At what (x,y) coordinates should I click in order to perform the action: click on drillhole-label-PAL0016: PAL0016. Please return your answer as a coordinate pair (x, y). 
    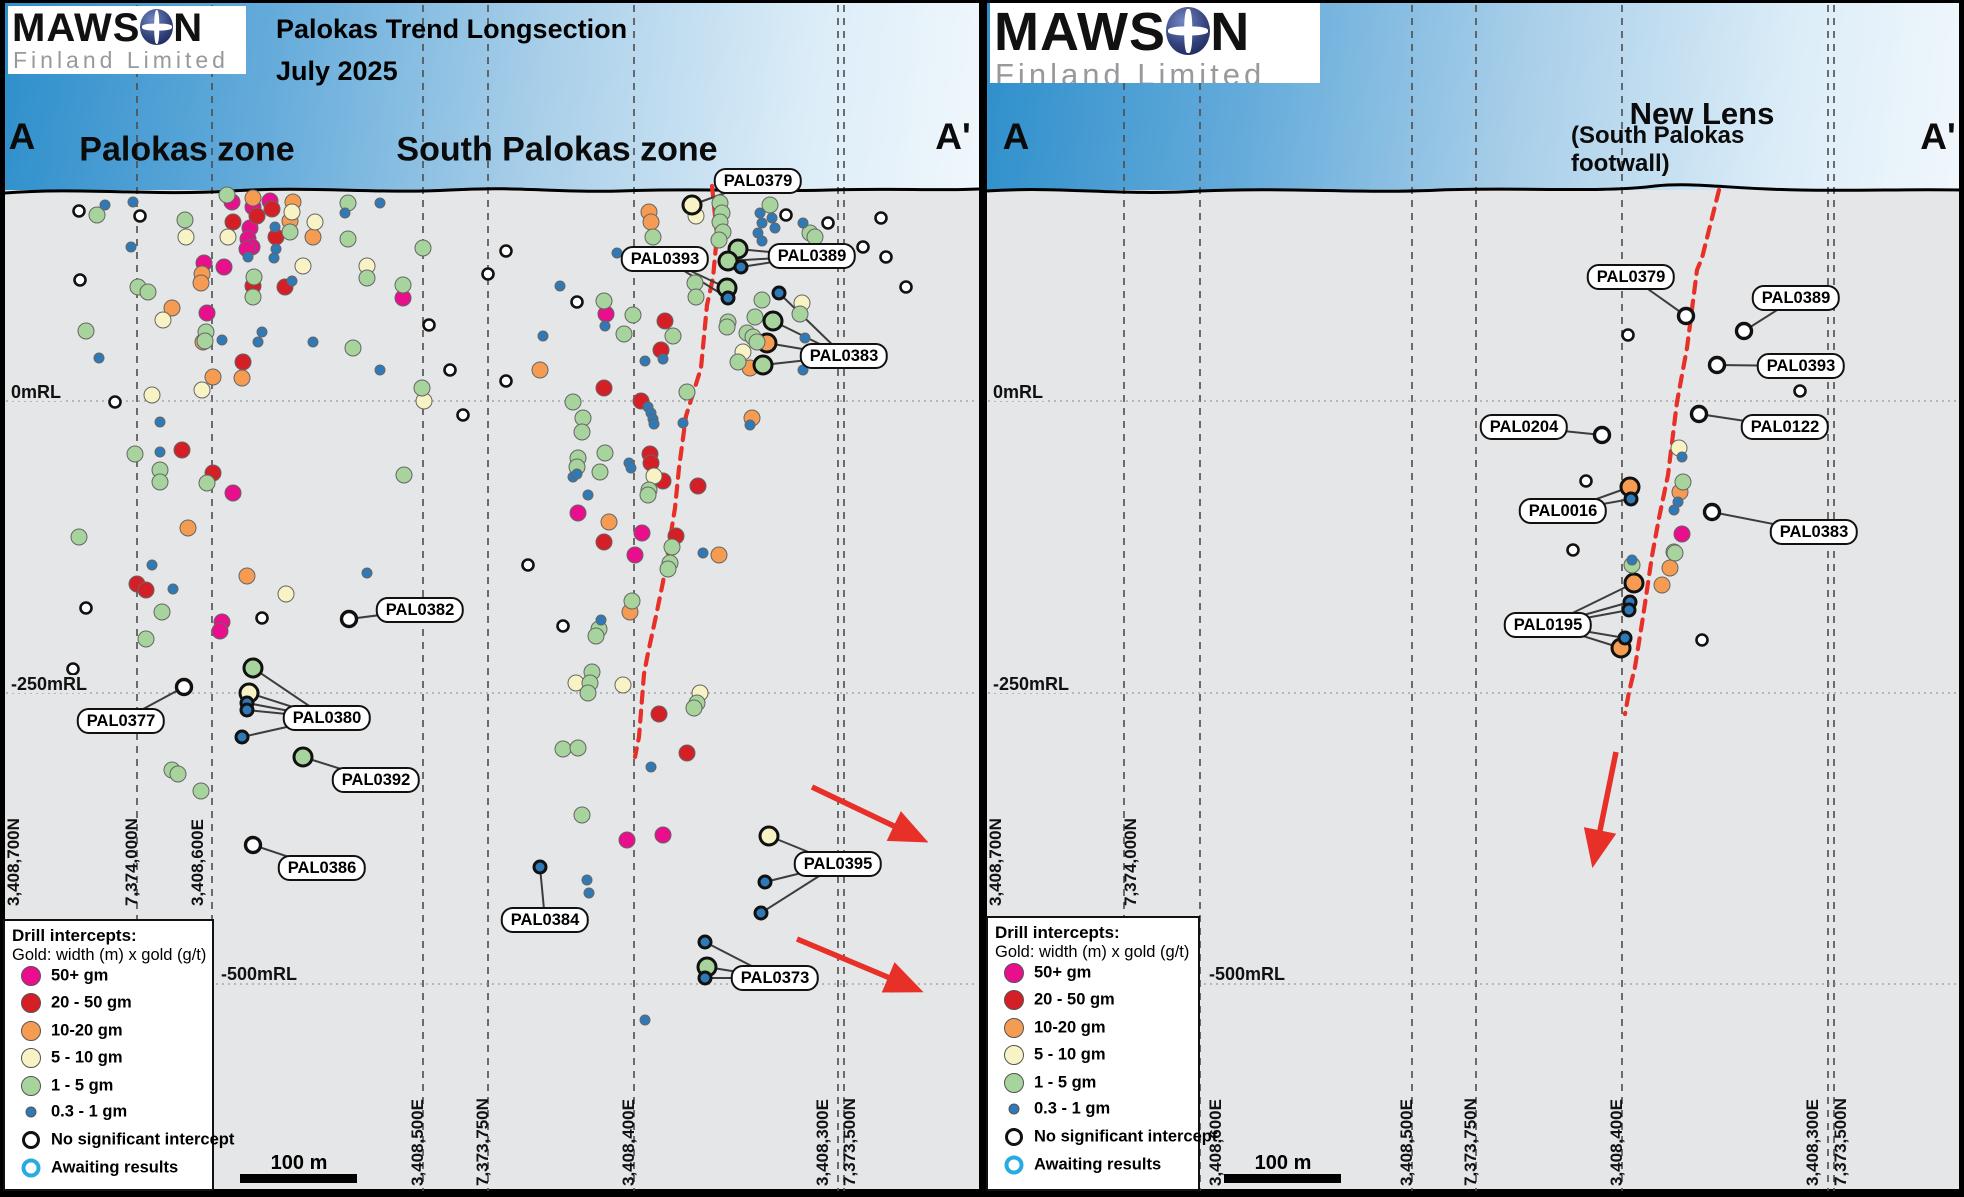
    Looking at the image, I should click on (1563, 511).